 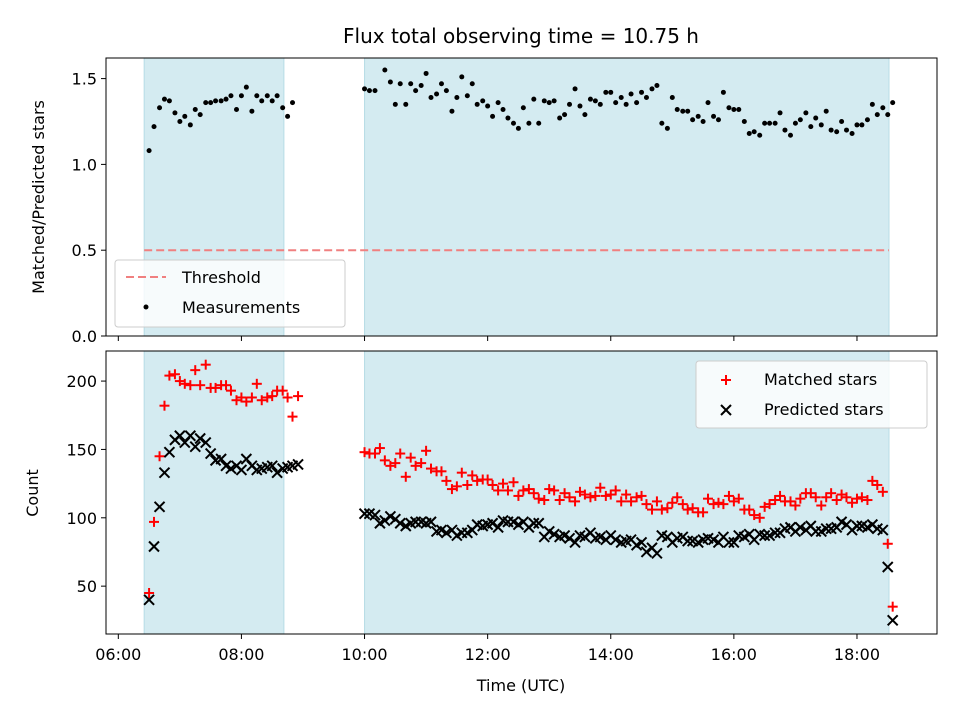 What do you see at coordinates (488, 654) in the screenshot?
I see `x-tick-label: 12:00` at bounding box center [488, 654].